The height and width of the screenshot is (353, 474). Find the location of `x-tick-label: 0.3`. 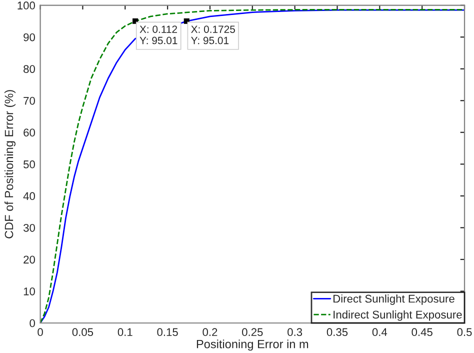

x-tick-label: 0.3 is located at coordinates (295, 332).